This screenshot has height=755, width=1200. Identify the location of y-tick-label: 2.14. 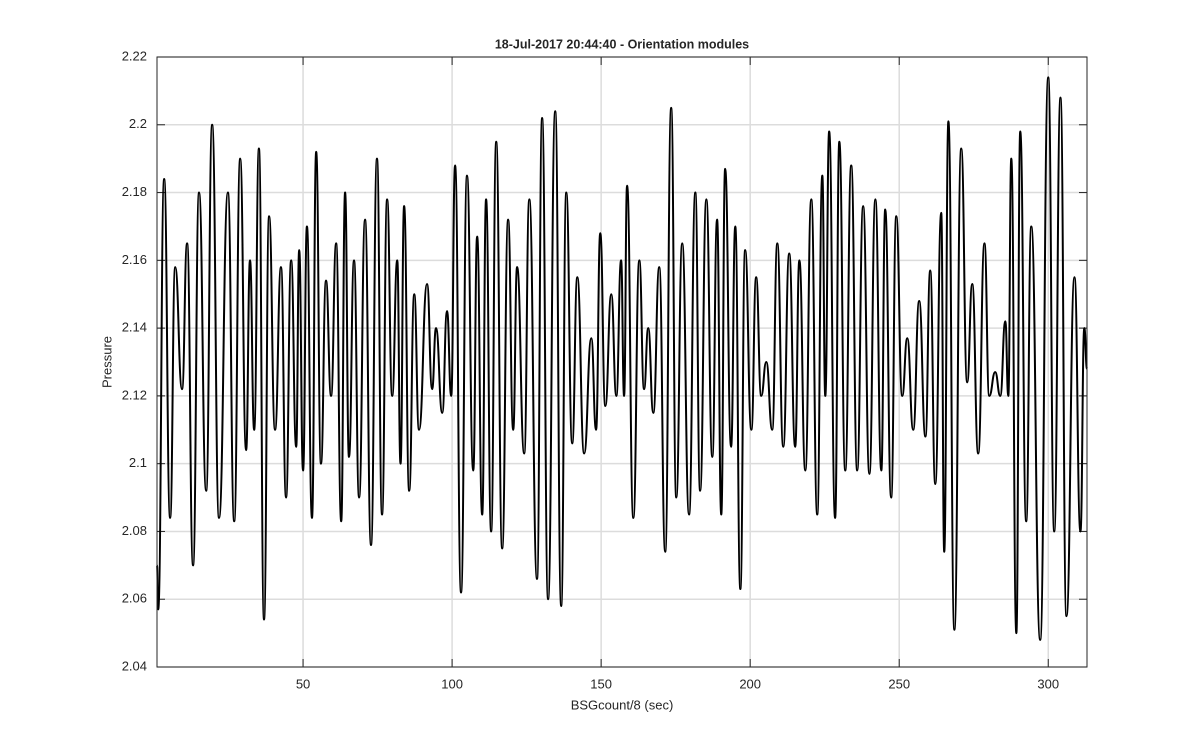
(134, 327).